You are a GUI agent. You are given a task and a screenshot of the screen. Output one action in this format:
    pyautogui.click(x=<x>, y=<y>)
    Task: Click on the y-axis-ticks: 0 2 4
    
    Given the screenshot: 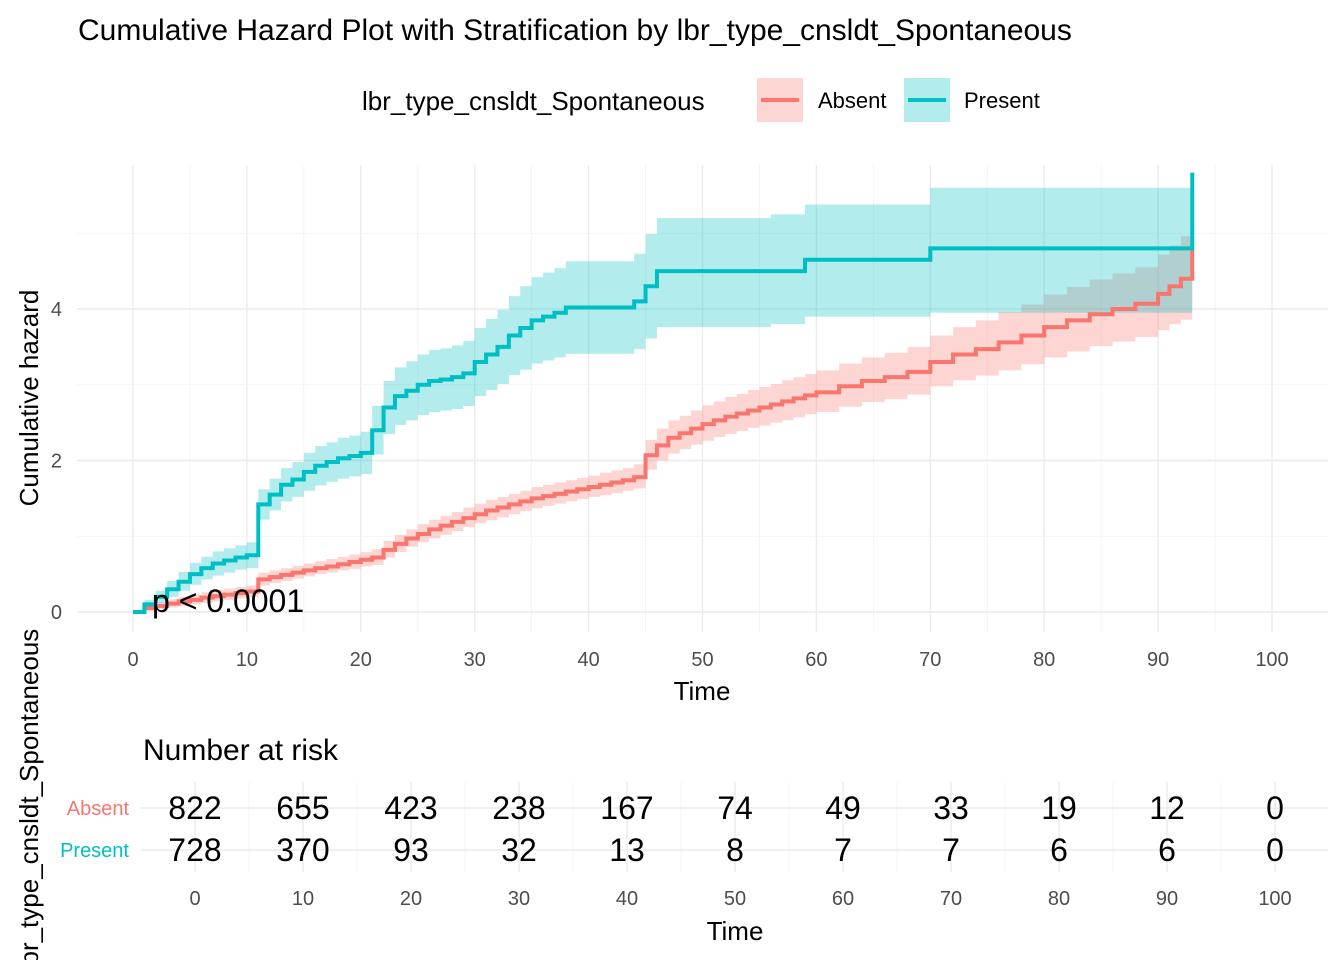 What is the action you would take?
    pyautogui.click(x=56, y=461)
    